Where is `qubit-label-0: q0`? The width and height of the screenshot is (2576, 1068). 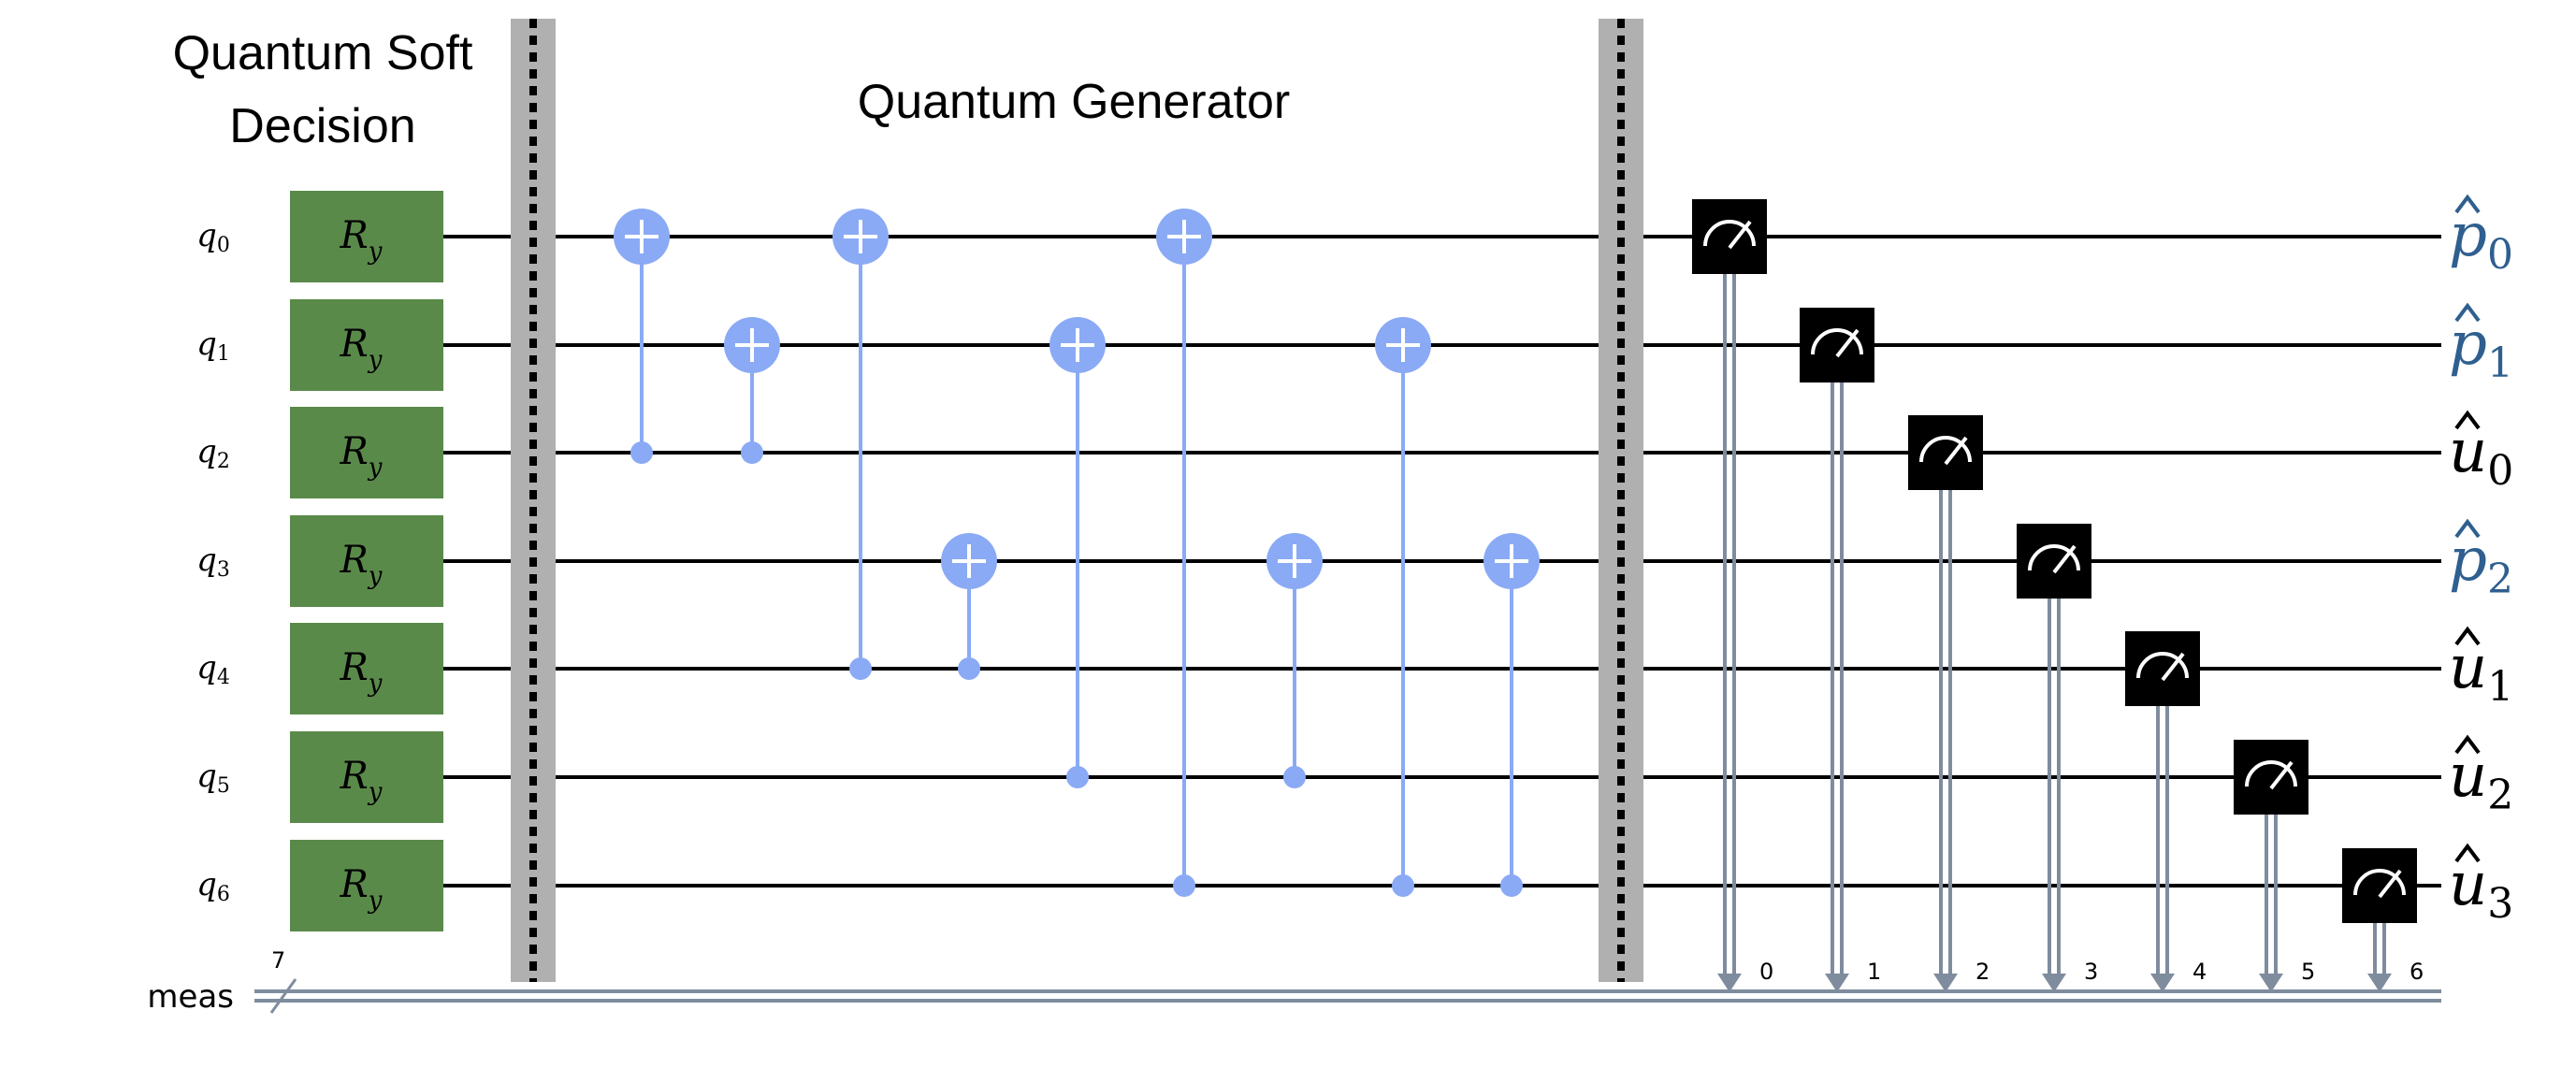
qubit-label-0: q0 is located at coordinates (213, 237).